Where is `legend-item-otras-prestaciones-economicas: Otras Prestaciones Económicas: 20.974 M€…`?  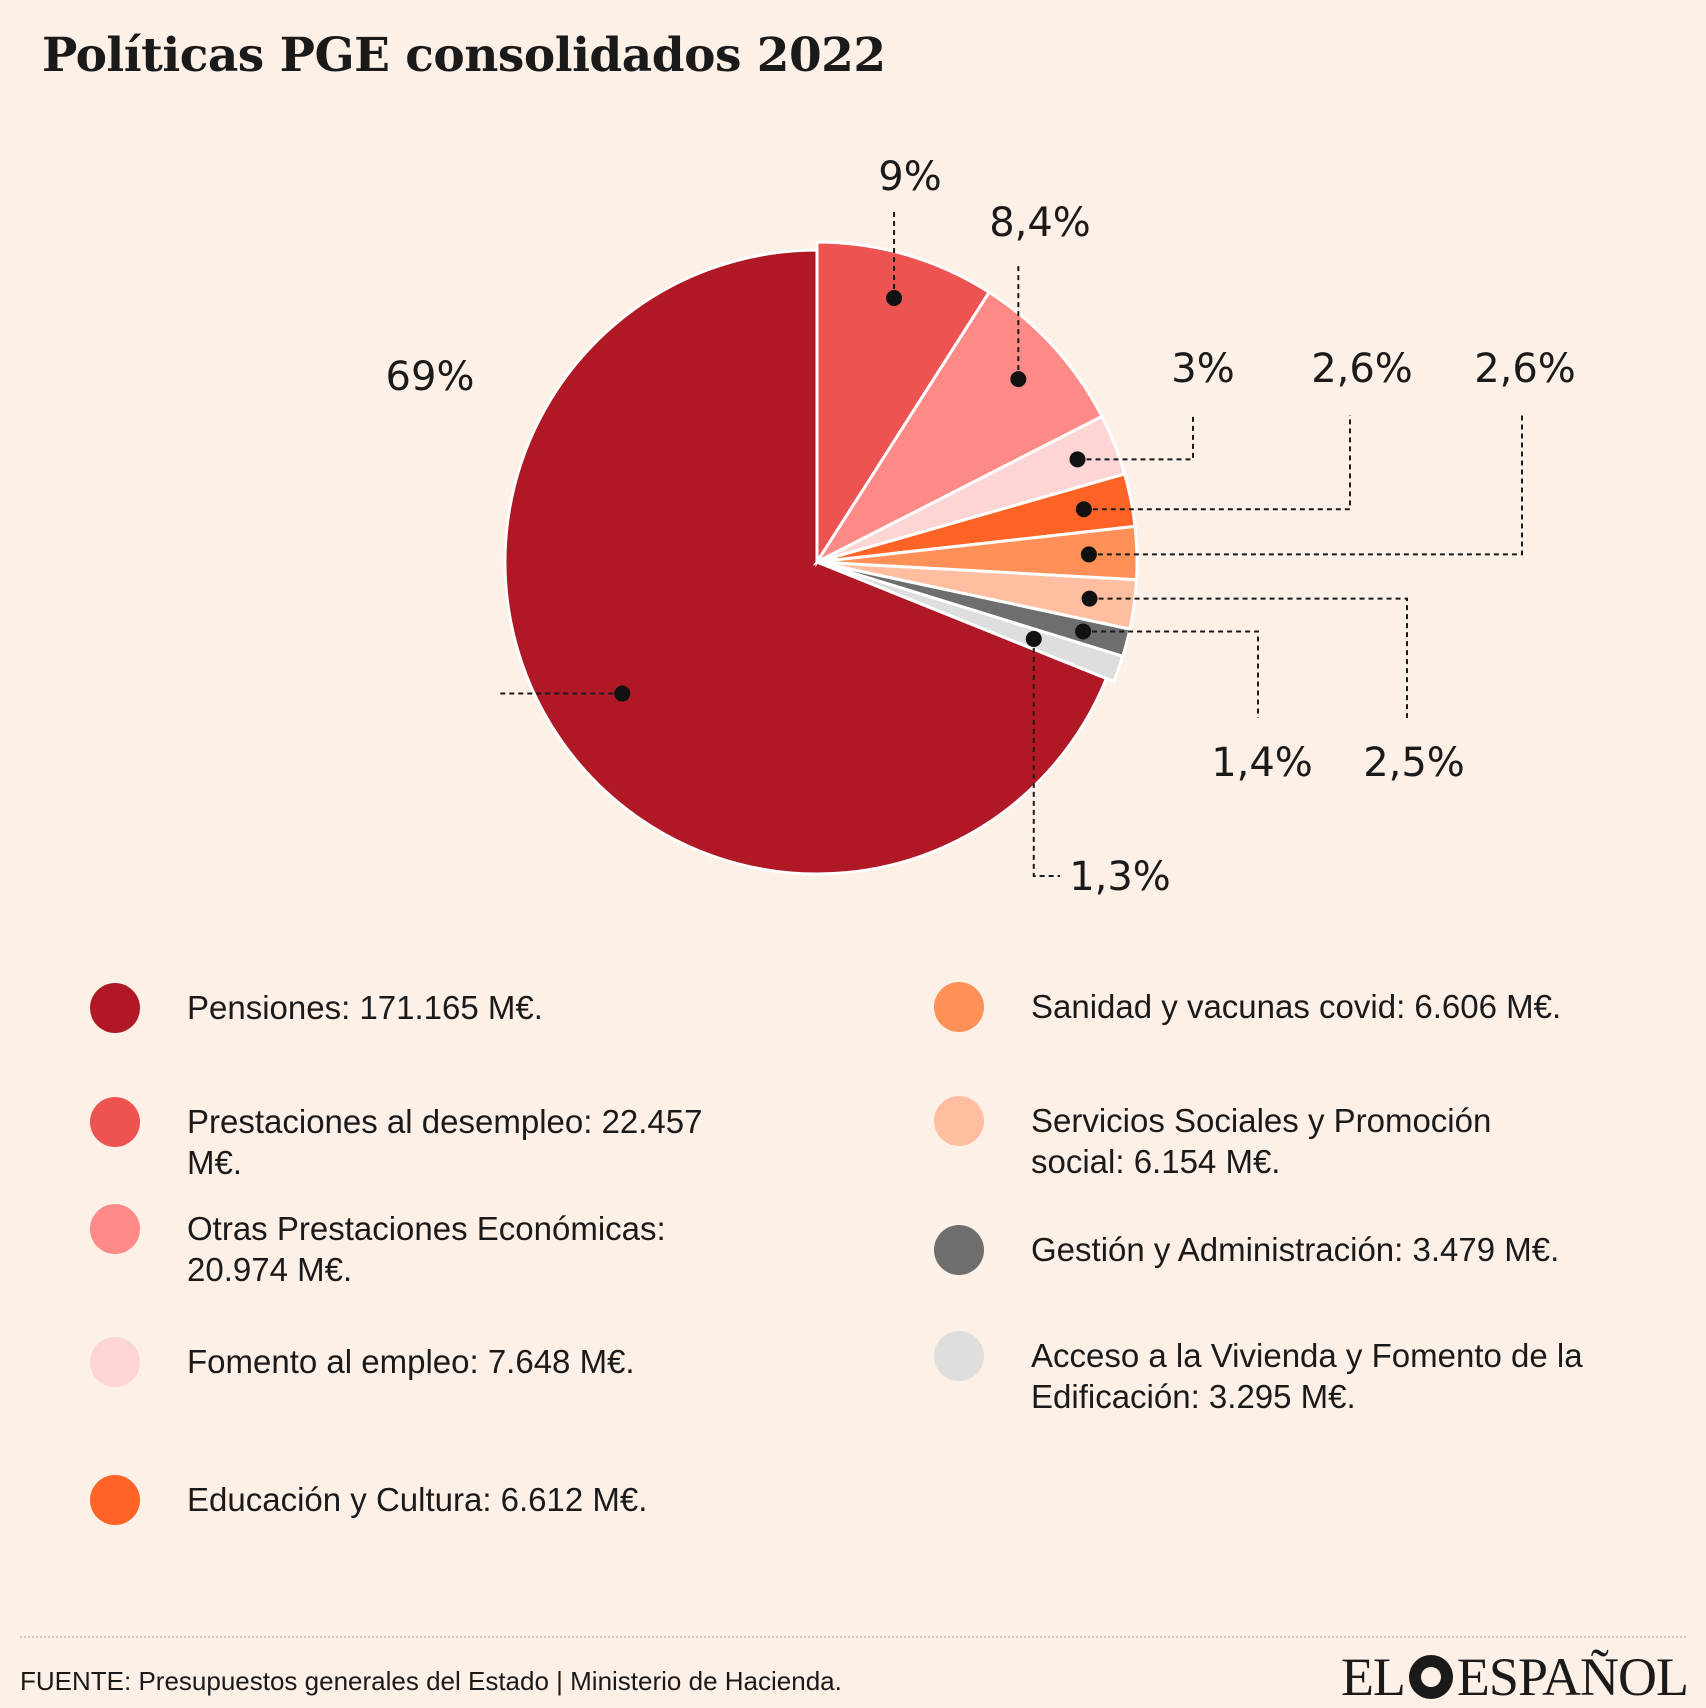
legend-item-otras-prestaciones-economicas: Otras Prestaciones Económicas: 20.974 M€… is located at coordinates (418, 1247).